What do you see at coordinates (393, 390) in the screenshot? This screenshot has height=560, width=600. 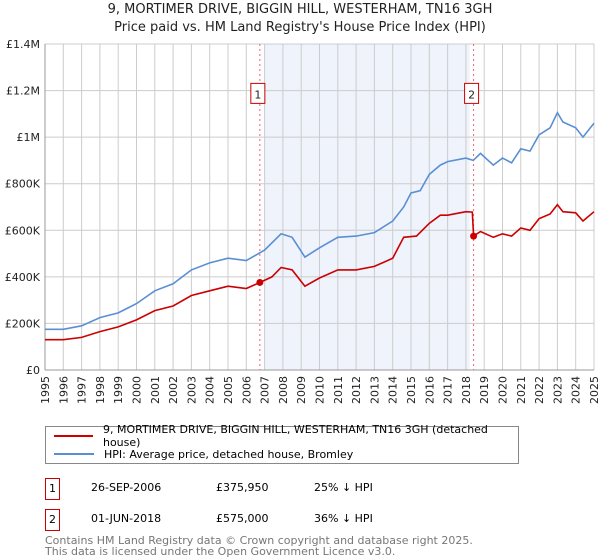 I see `x-tick-label: 2014` at bounding box center [393, 390].